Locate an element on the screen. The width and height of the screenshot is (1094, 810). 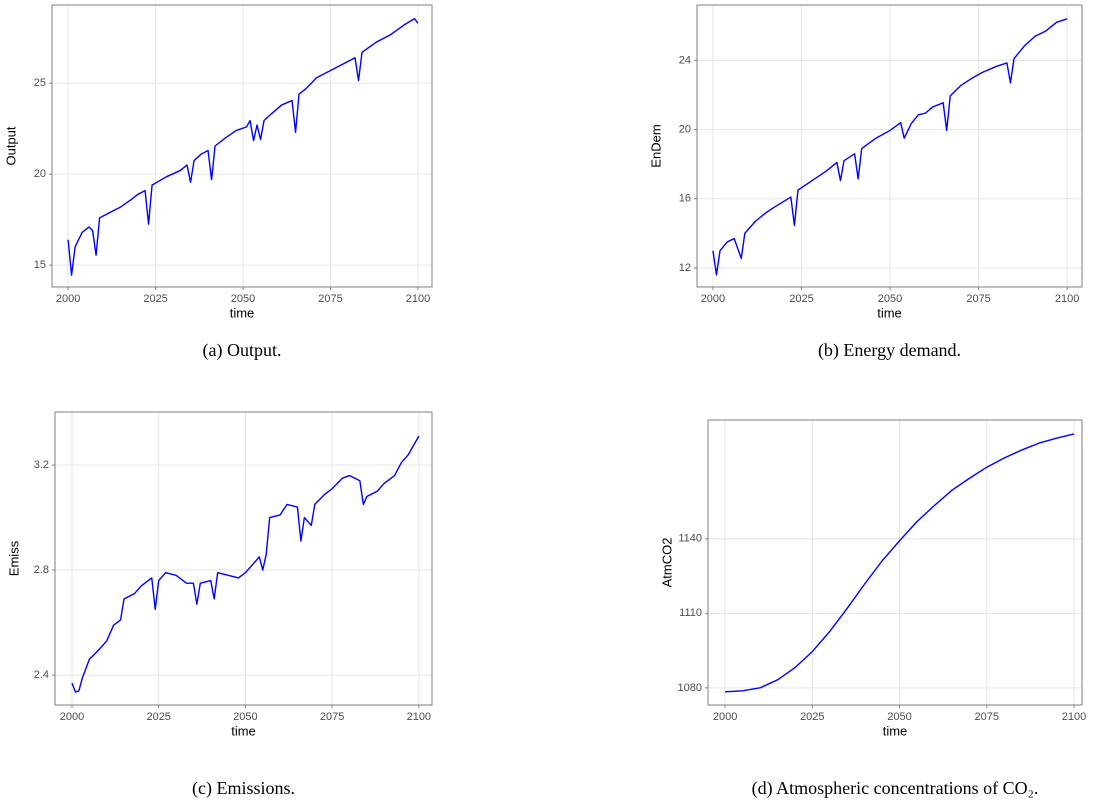
caption: (c) Emissions. is located at coordinates (243, 788).